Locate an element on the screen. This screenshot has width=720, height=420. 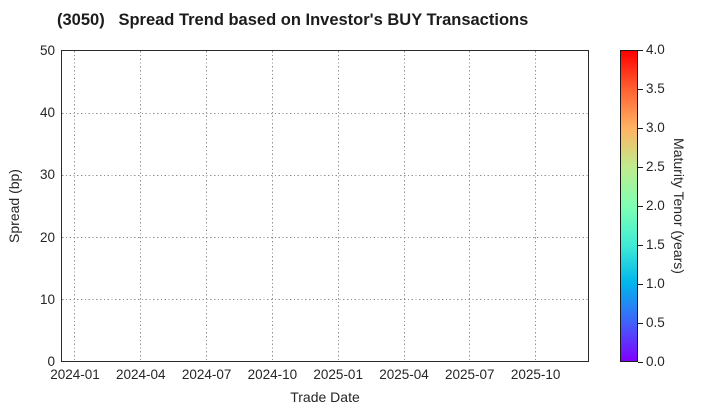
y-tick-label: 40 is located at coordinates (47, 113).